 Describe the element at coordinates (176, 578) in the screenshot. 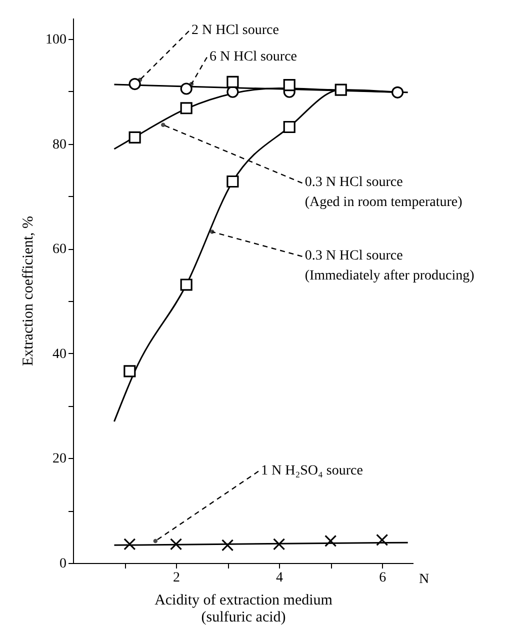

I see `x-tick-label: 2` at that location.